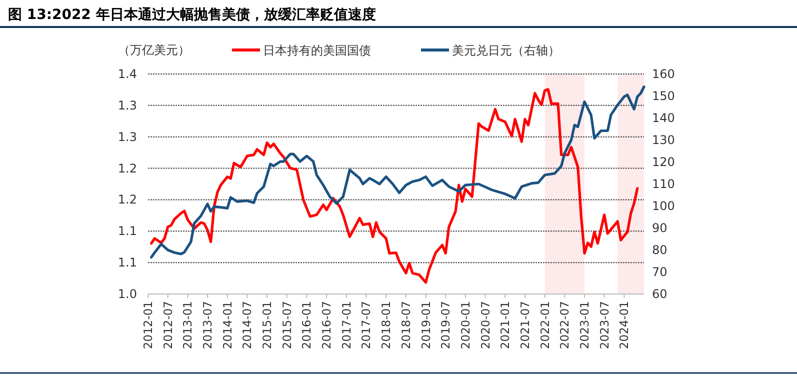 The image size is (797, 389). What do you see at coordinates (405, 325) in the screenshot?
I see `x-tick-label: 2018-07` at bounding box center [405, 325].